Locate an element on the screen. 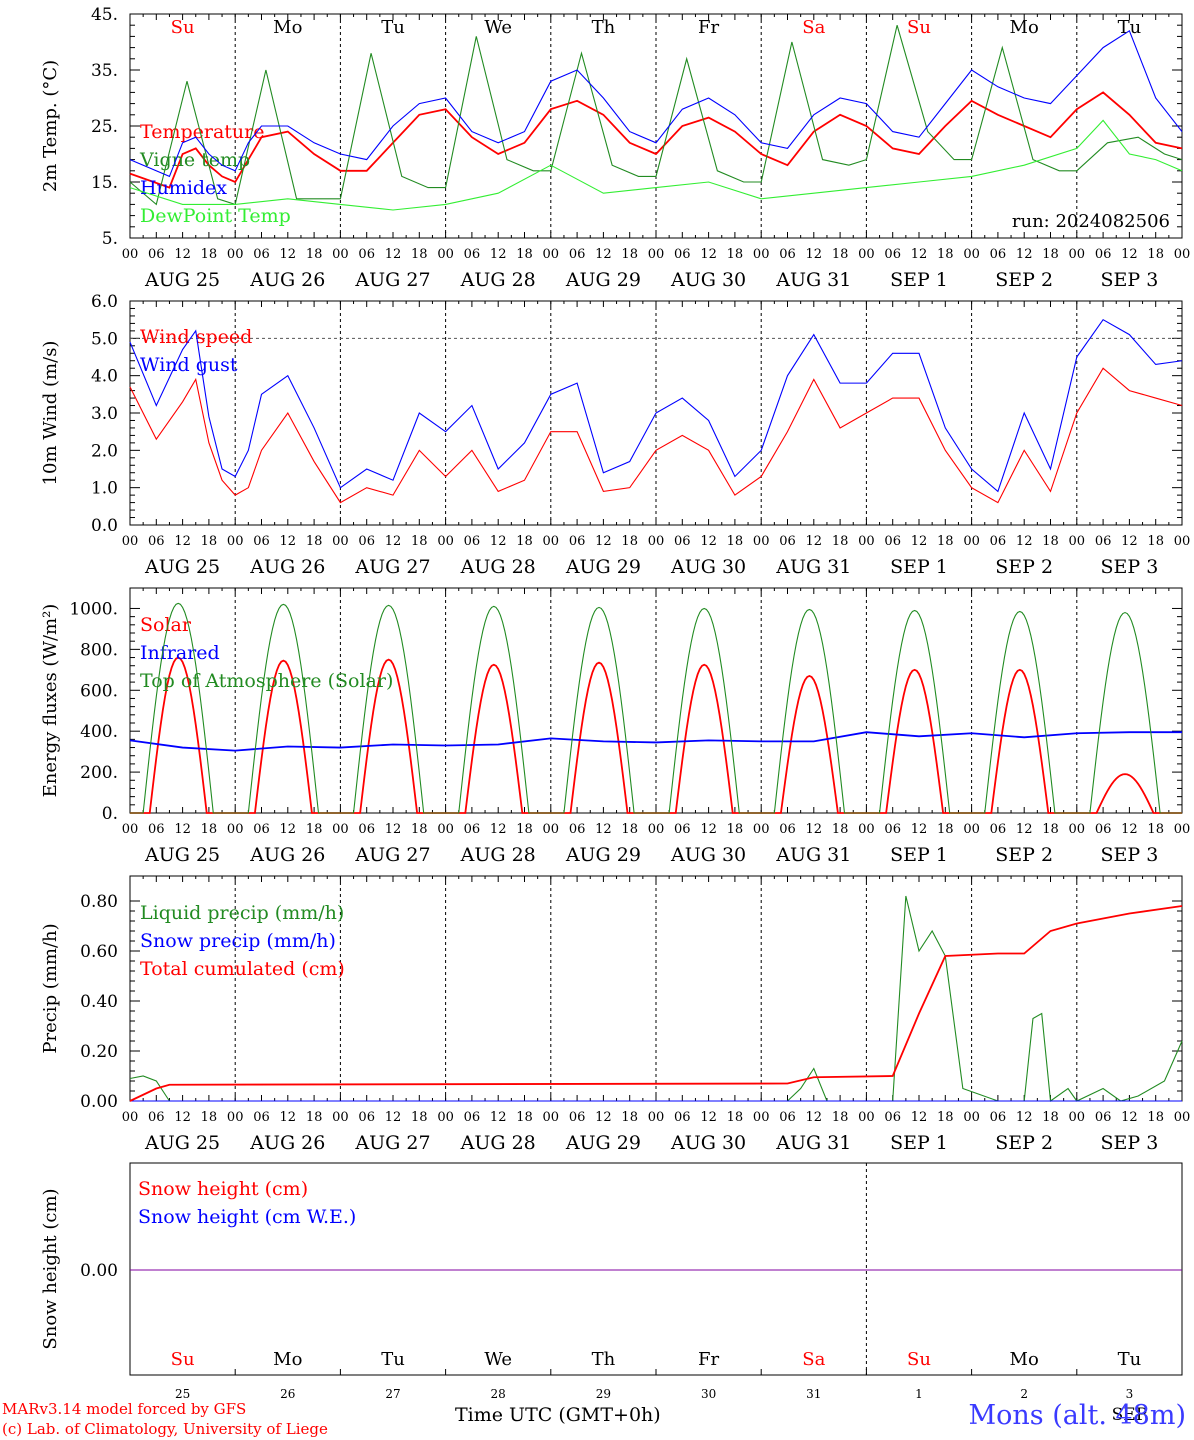  day-label: We is located at coordinates (498, 1359).